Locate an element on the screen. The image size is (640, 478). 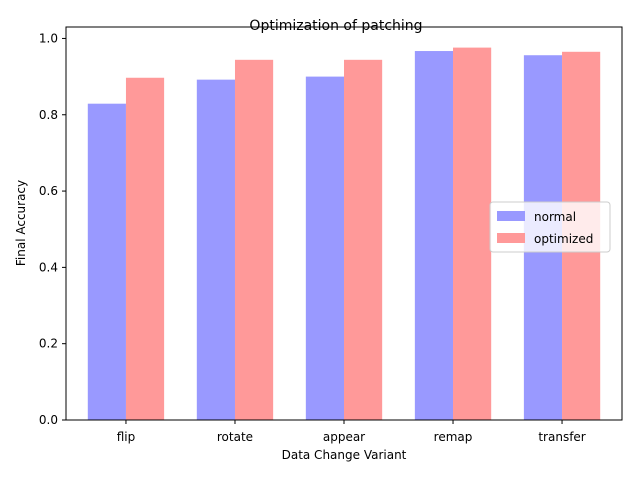
bar-optimized-remap is located at coordinates (472, 233).